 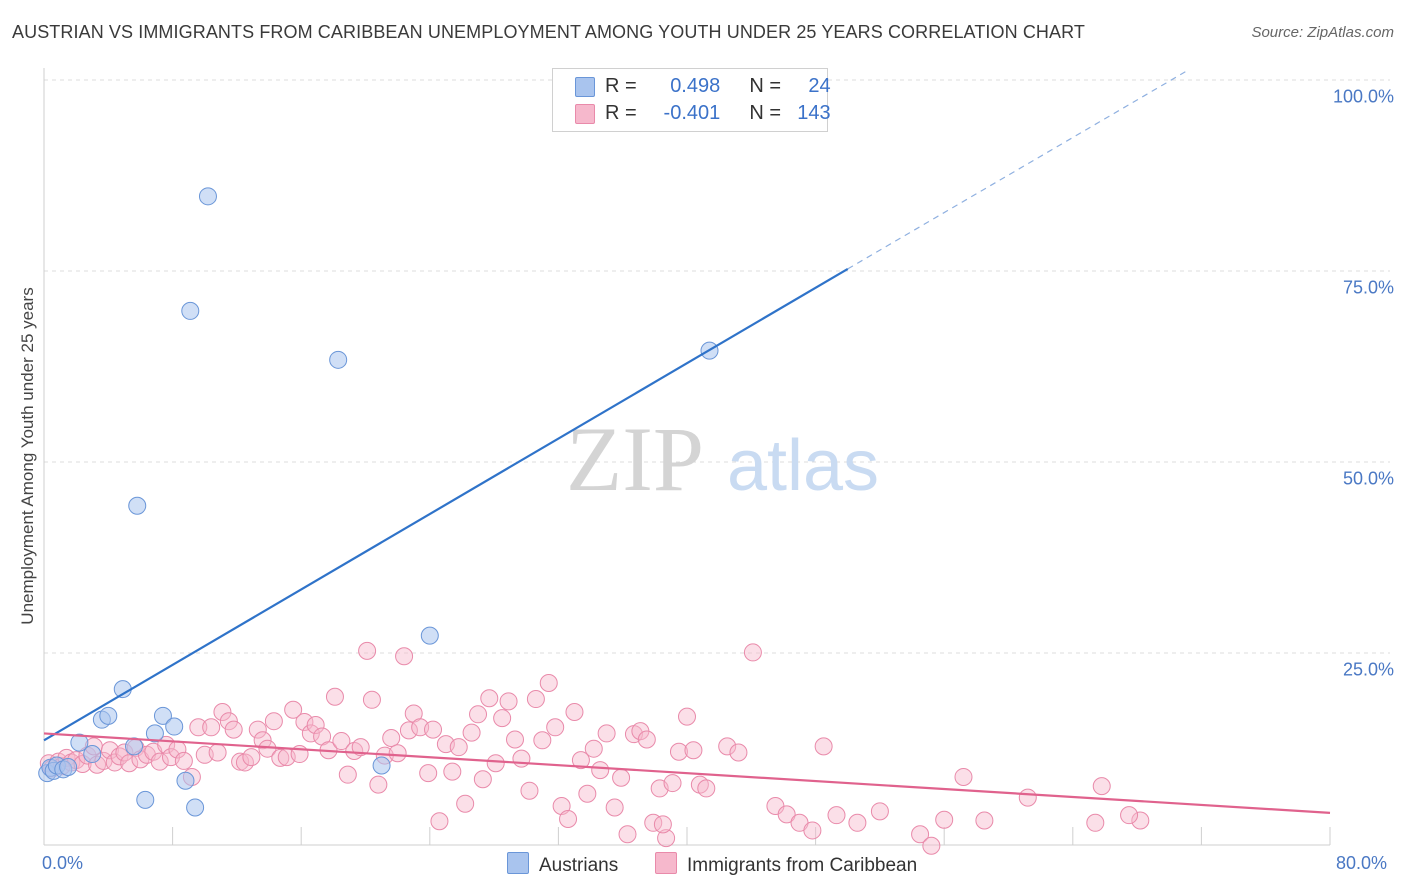 I want to click on bottom-legend-label-caribbean: Immigrants from Caribbean, so click(x=802, y=865).